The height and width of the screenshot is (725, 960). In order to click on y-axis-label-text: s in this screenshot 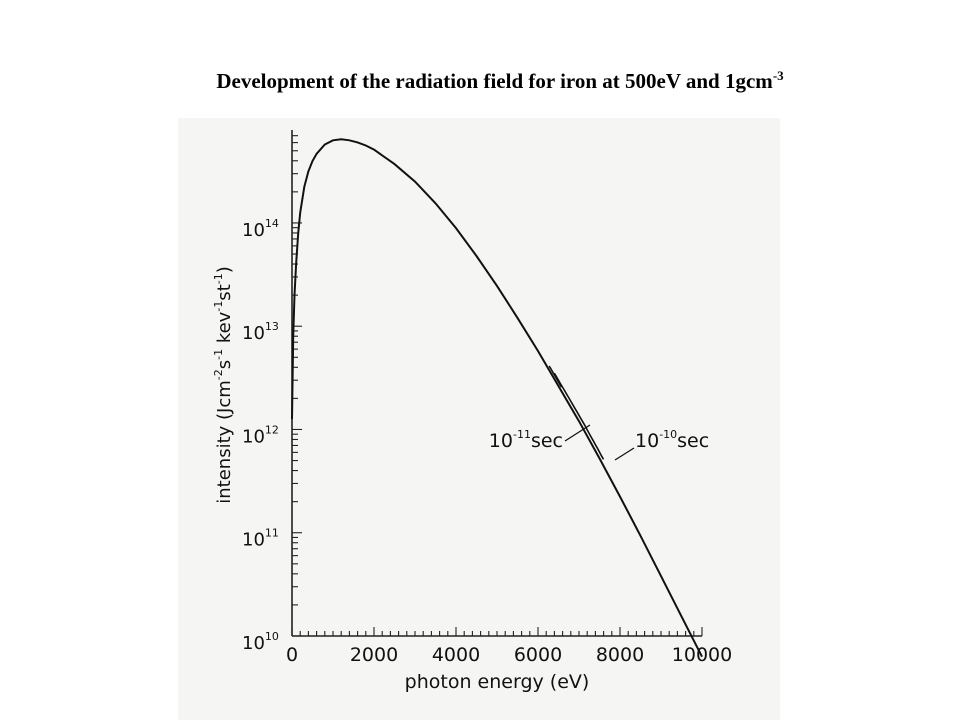, I will do `click(224, 364)`.